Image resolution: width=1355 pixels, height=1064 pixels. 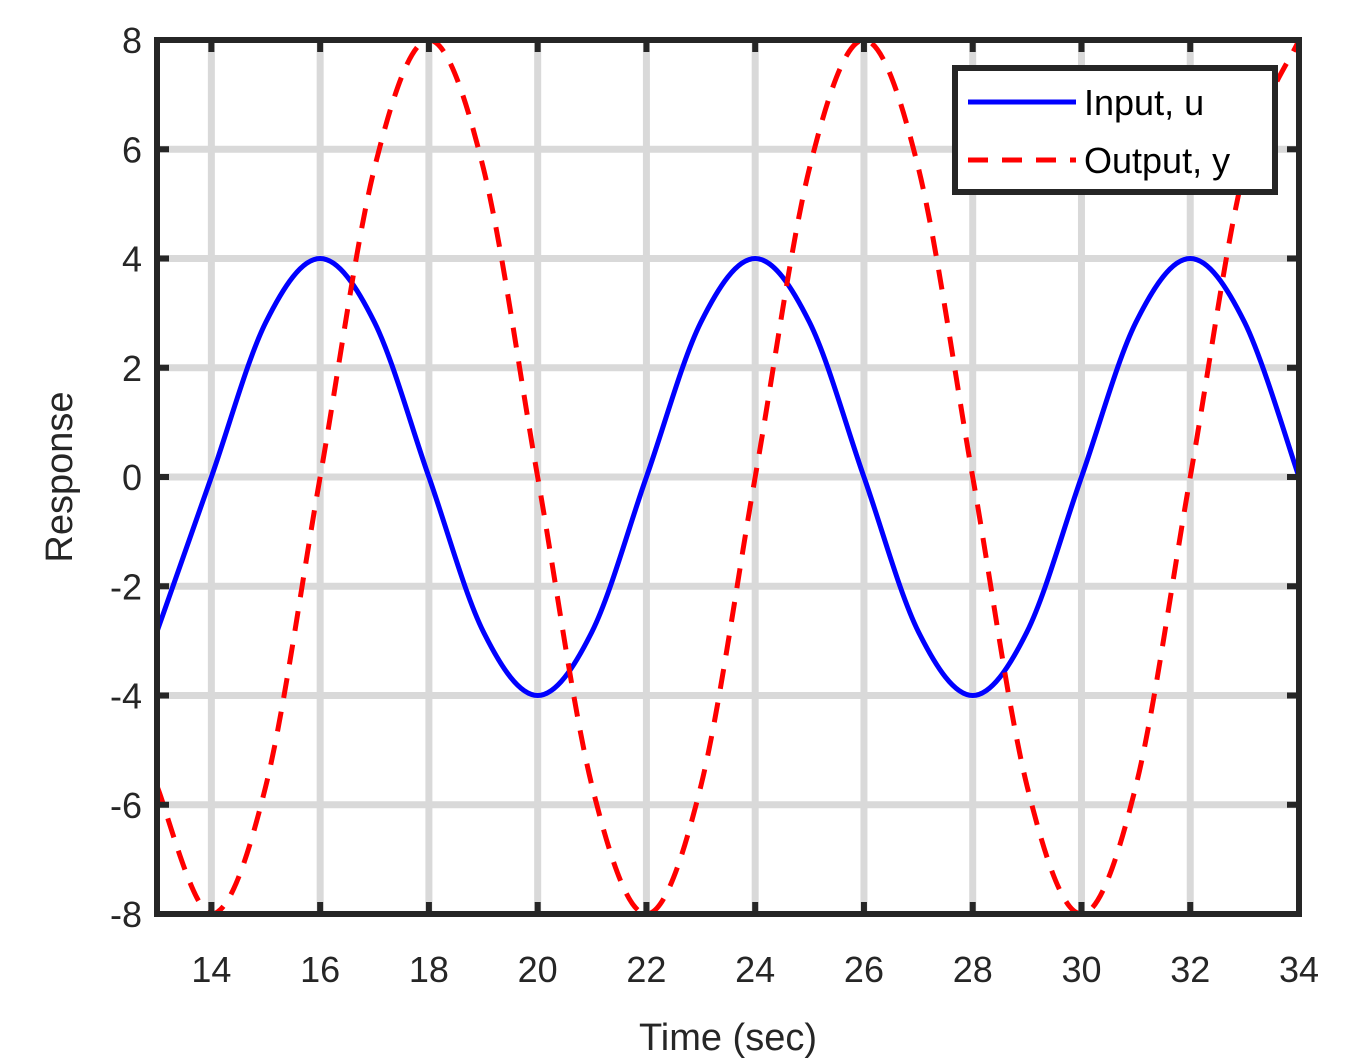 I want to click on y-tick-label: -8, so click(x=126, y=914).